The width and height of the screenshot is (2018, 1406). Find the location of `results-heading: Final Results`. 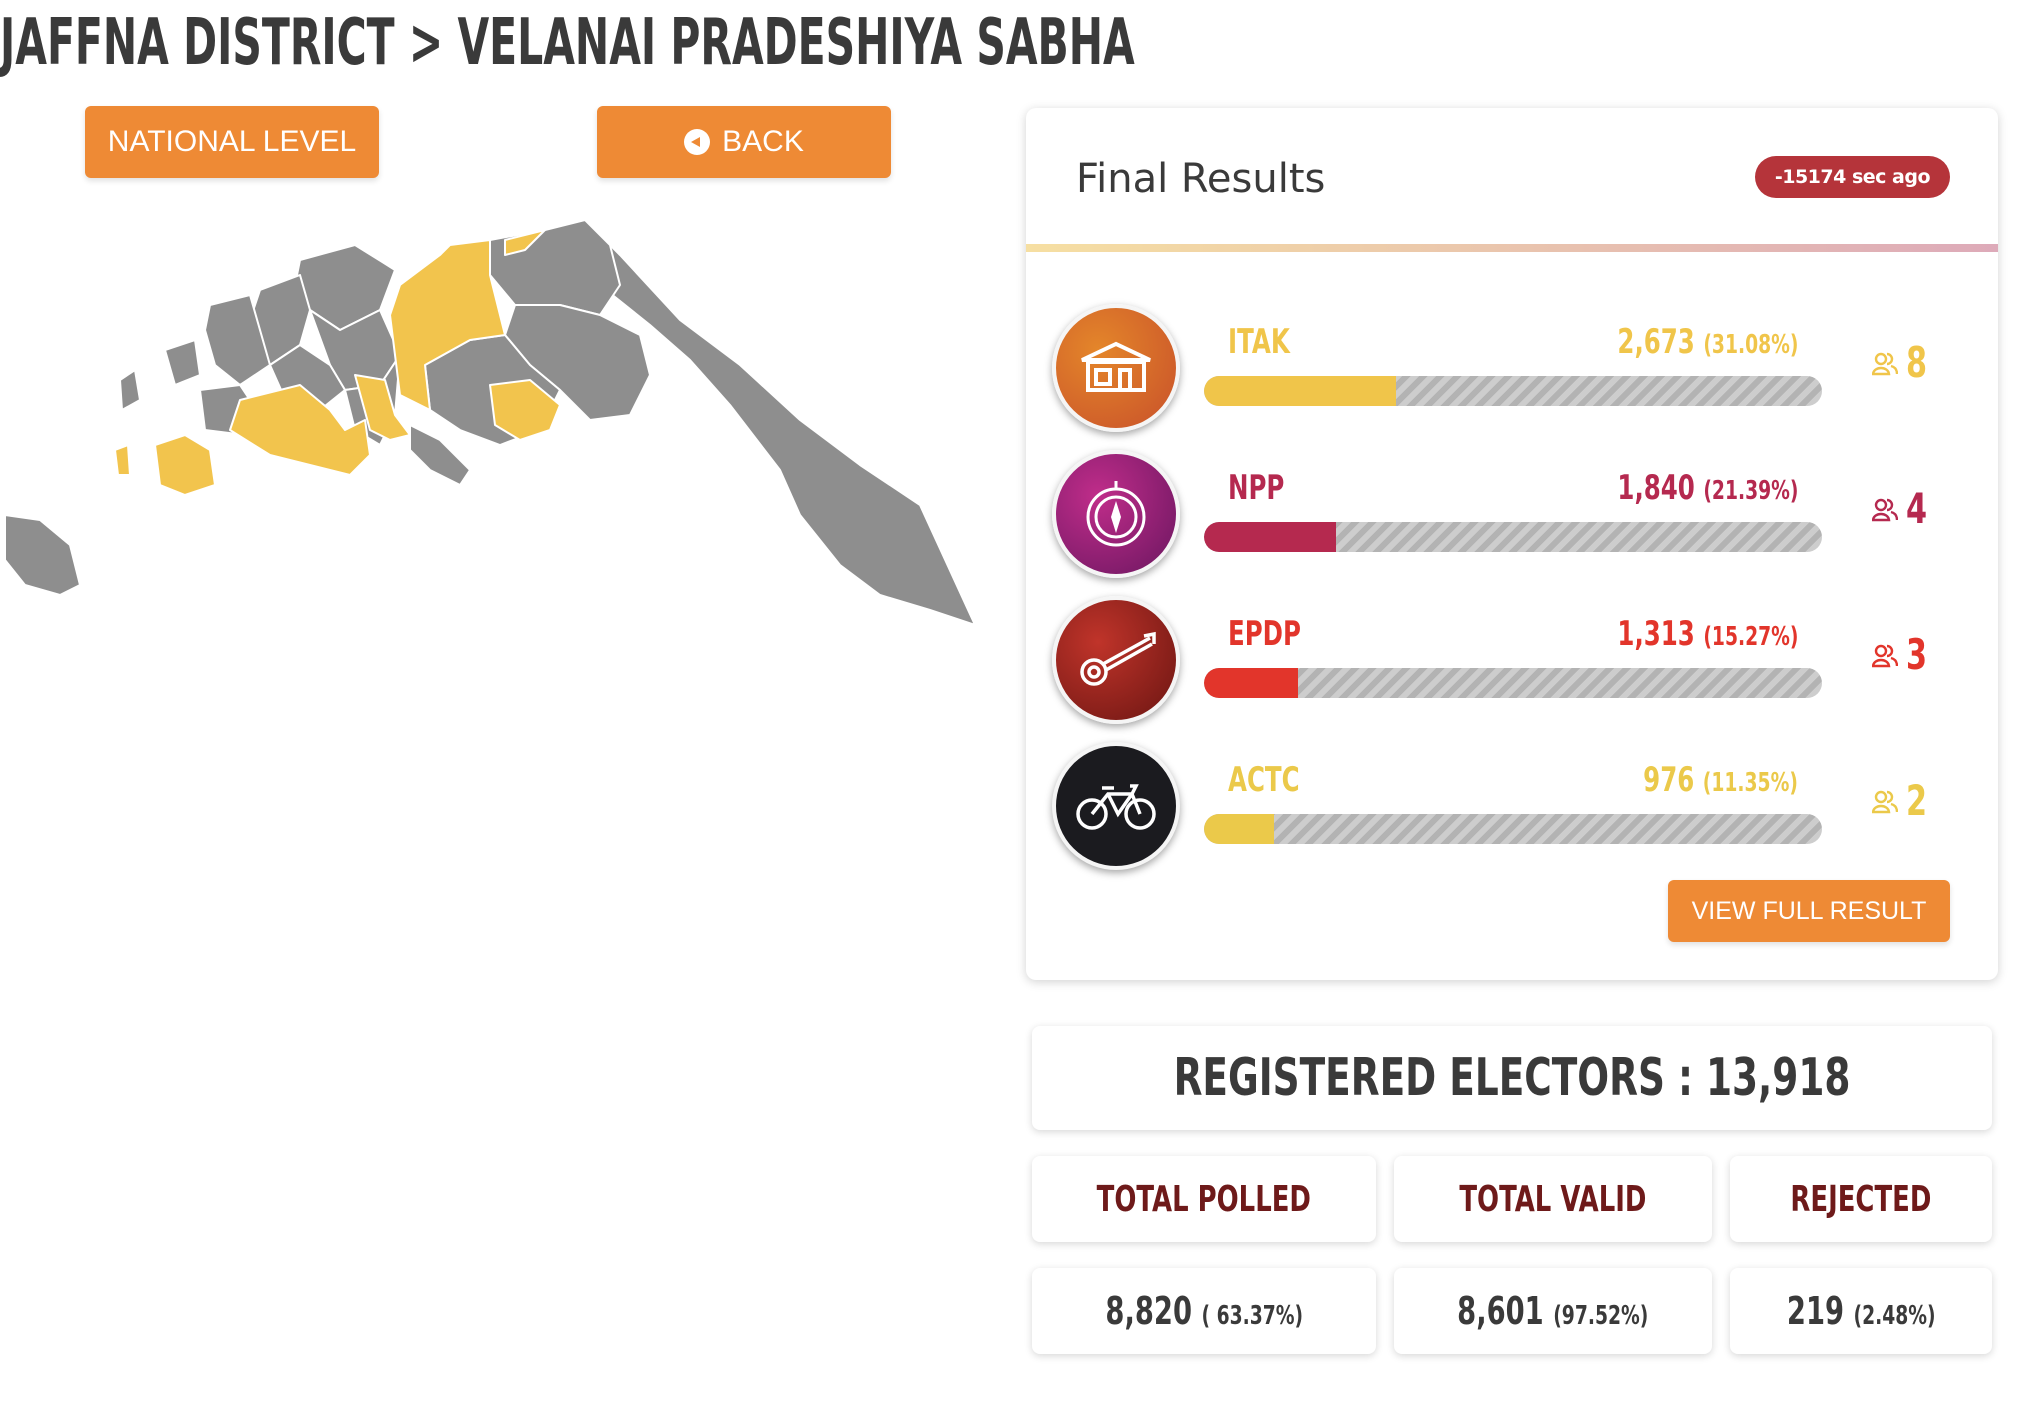

results-heading: Final Results is located at coordinates (1201, 179).